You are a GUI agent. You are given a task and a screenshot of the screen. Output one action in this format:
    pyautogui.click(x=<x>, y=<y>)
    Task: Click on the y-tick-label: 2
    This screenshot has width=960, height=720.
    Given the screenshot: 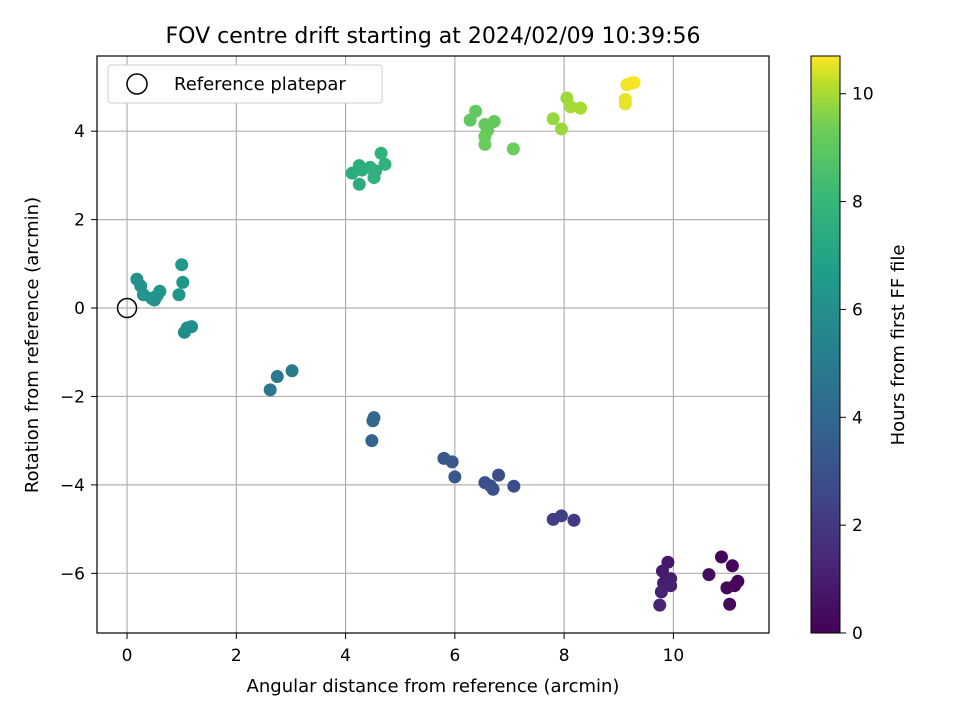 What is the action you would take?
    pyautogui.click(x=79, y=221)
    